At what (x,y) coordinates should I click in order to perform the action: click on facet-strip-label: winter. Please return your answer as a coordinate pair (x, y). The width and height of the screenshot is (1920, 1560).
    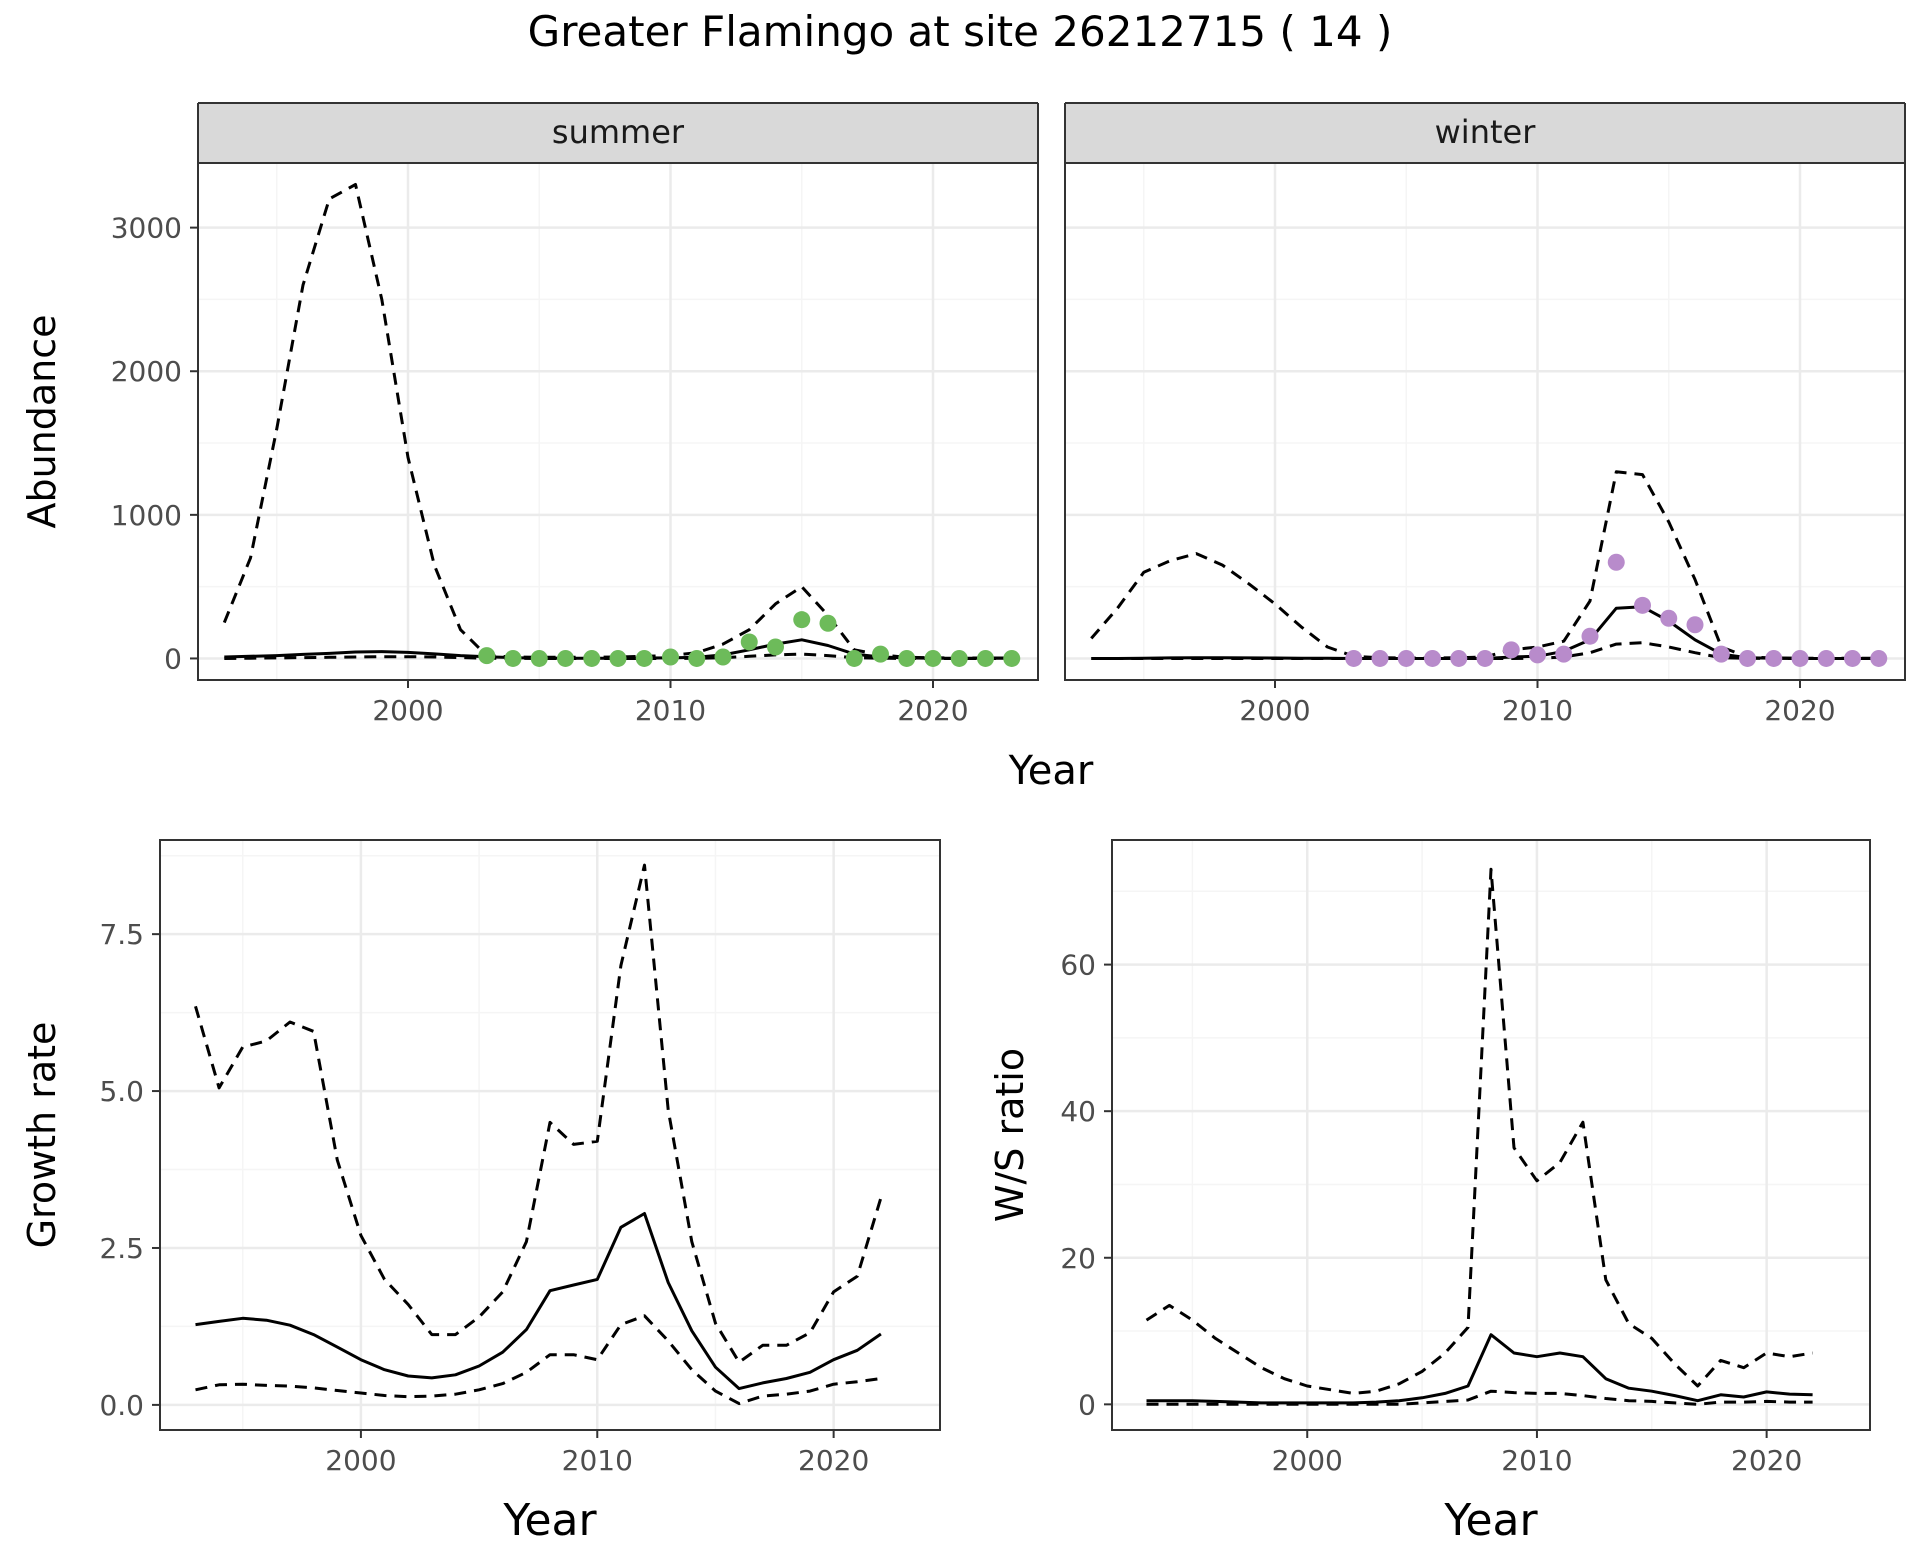
    Looking at the image, I should click on (1486, 132).